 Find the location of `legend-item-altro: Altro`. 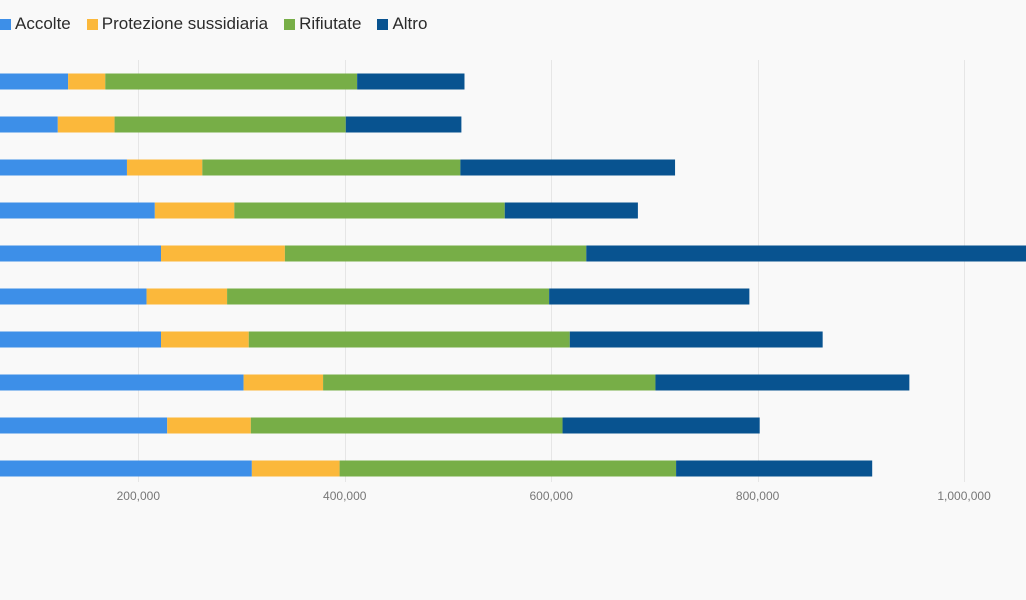

legend-item-altro: Altro is located at coordinates (402, 24).